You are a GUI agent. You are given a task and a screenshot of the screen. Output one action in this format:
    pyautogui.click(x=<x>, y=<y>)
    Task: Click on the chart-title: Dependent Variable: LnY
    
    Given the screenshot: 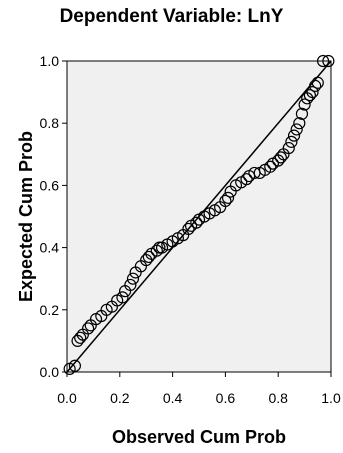 What is the action you would take?
    pyautogui.click(x=171, y=16)
    